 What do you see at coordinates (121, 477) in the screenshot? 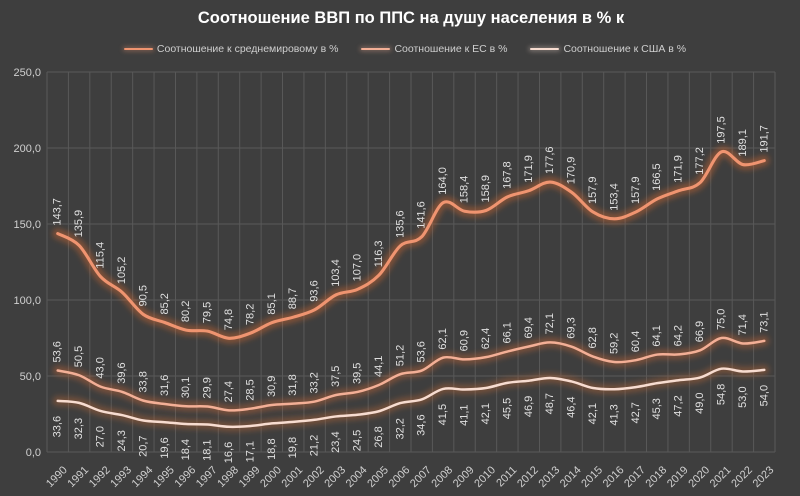
I see `x-axis-label: 1993` at bounding box center [121, 477].